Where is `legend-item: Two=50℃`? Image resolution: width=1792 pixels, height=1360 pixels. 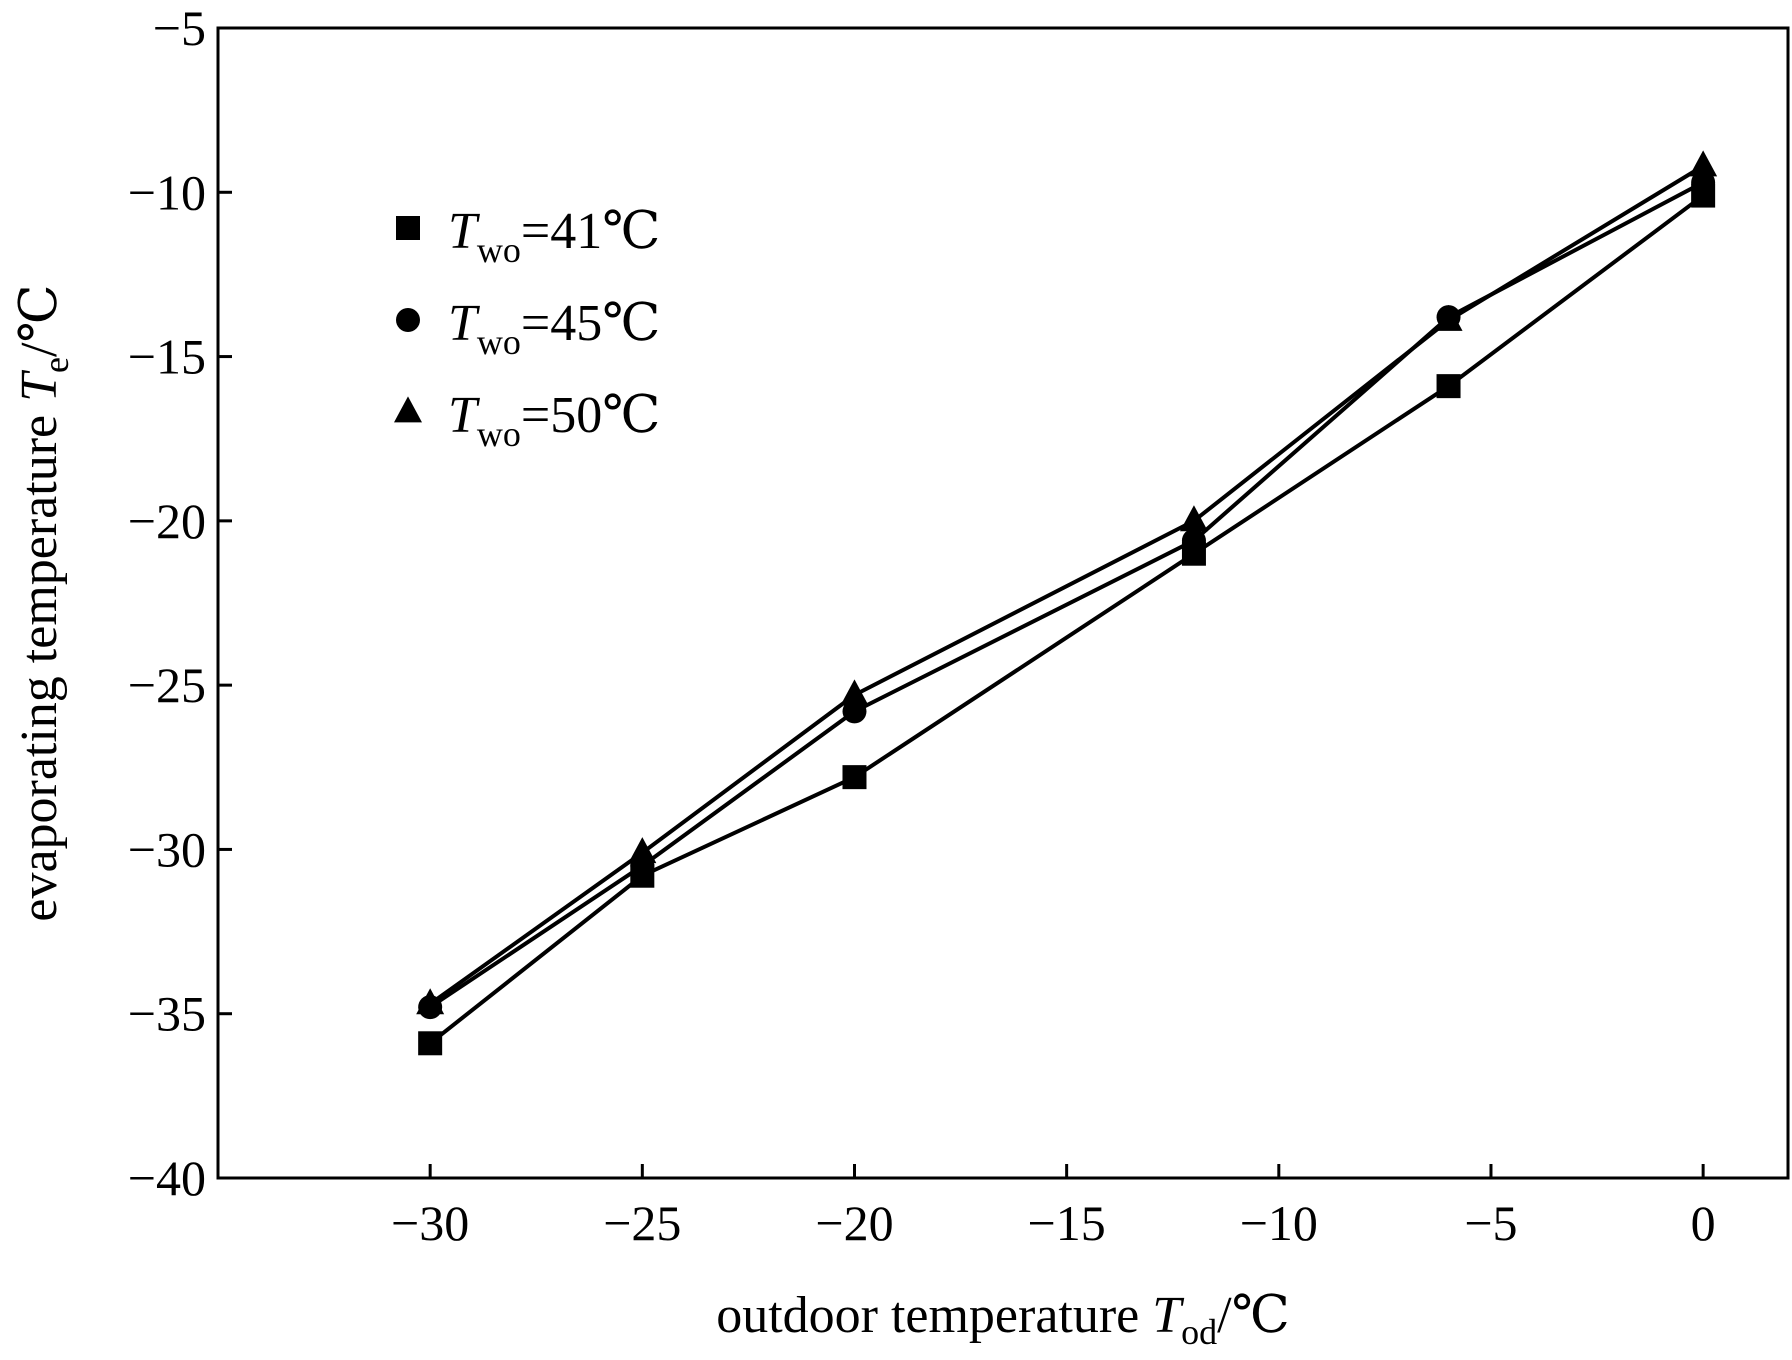 legend-item: Two=50℃ is located at coordinates (527, 420).